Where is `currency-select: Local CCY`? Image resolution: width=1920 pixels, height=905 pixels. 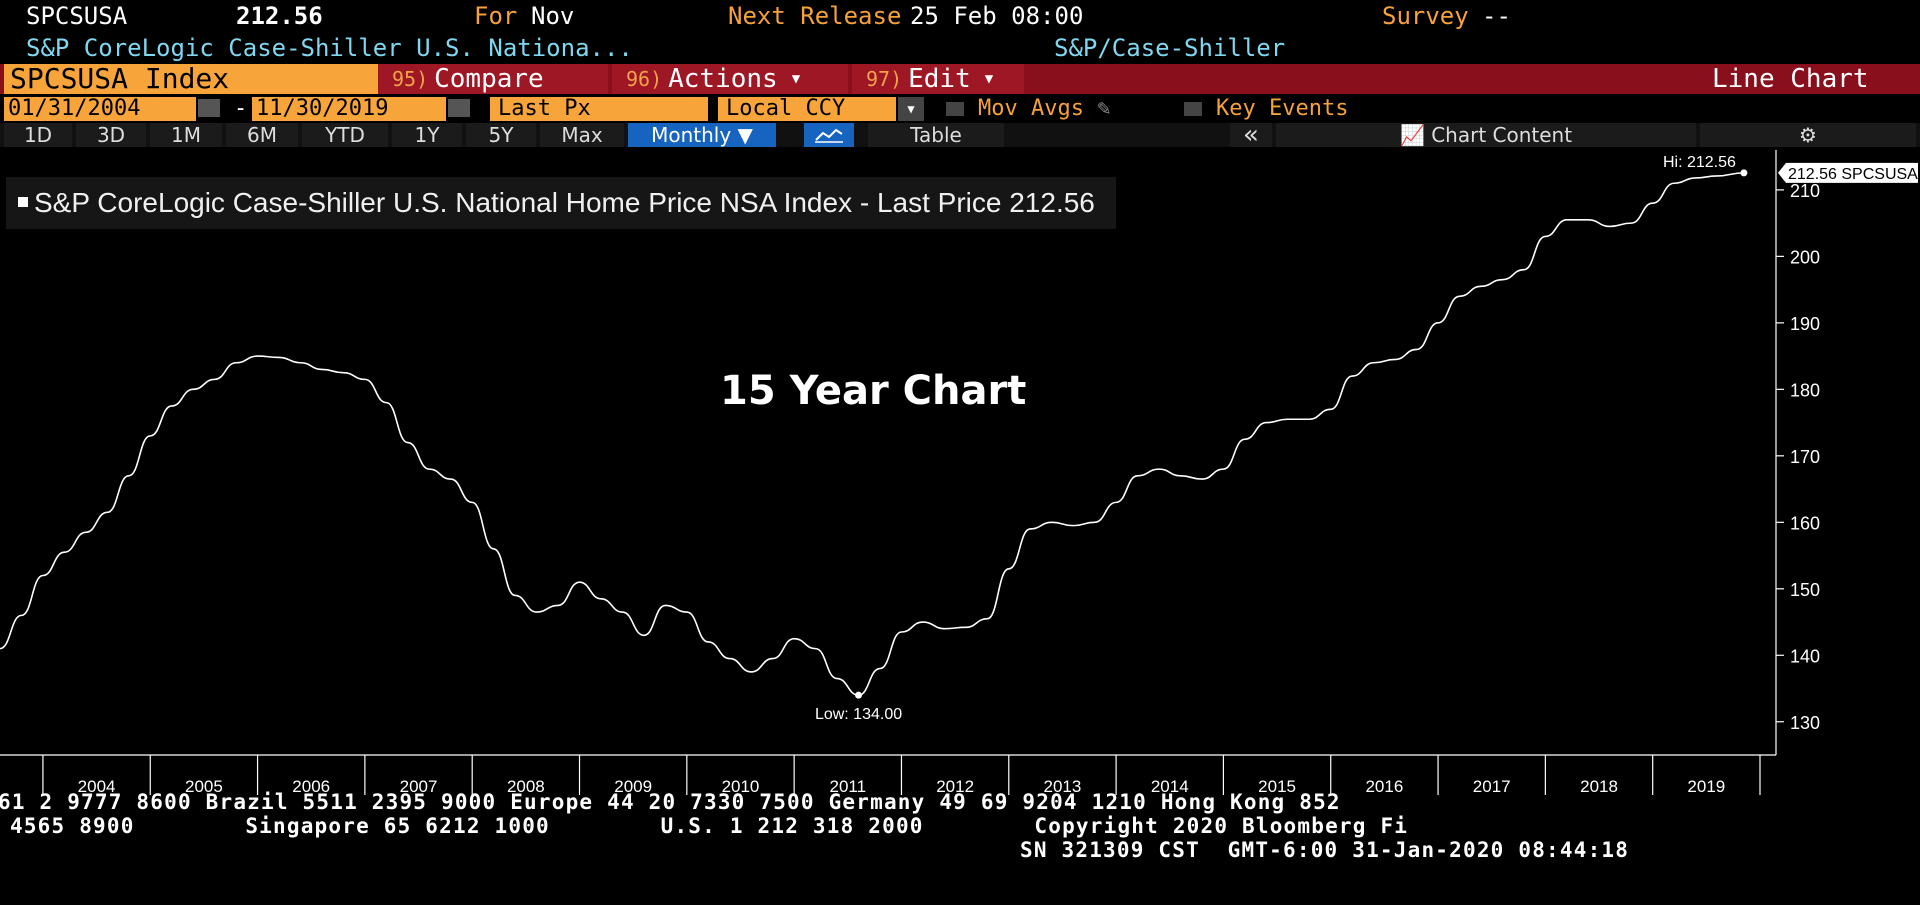 currency-select: Local CCY is located at coordinates (807, 109).